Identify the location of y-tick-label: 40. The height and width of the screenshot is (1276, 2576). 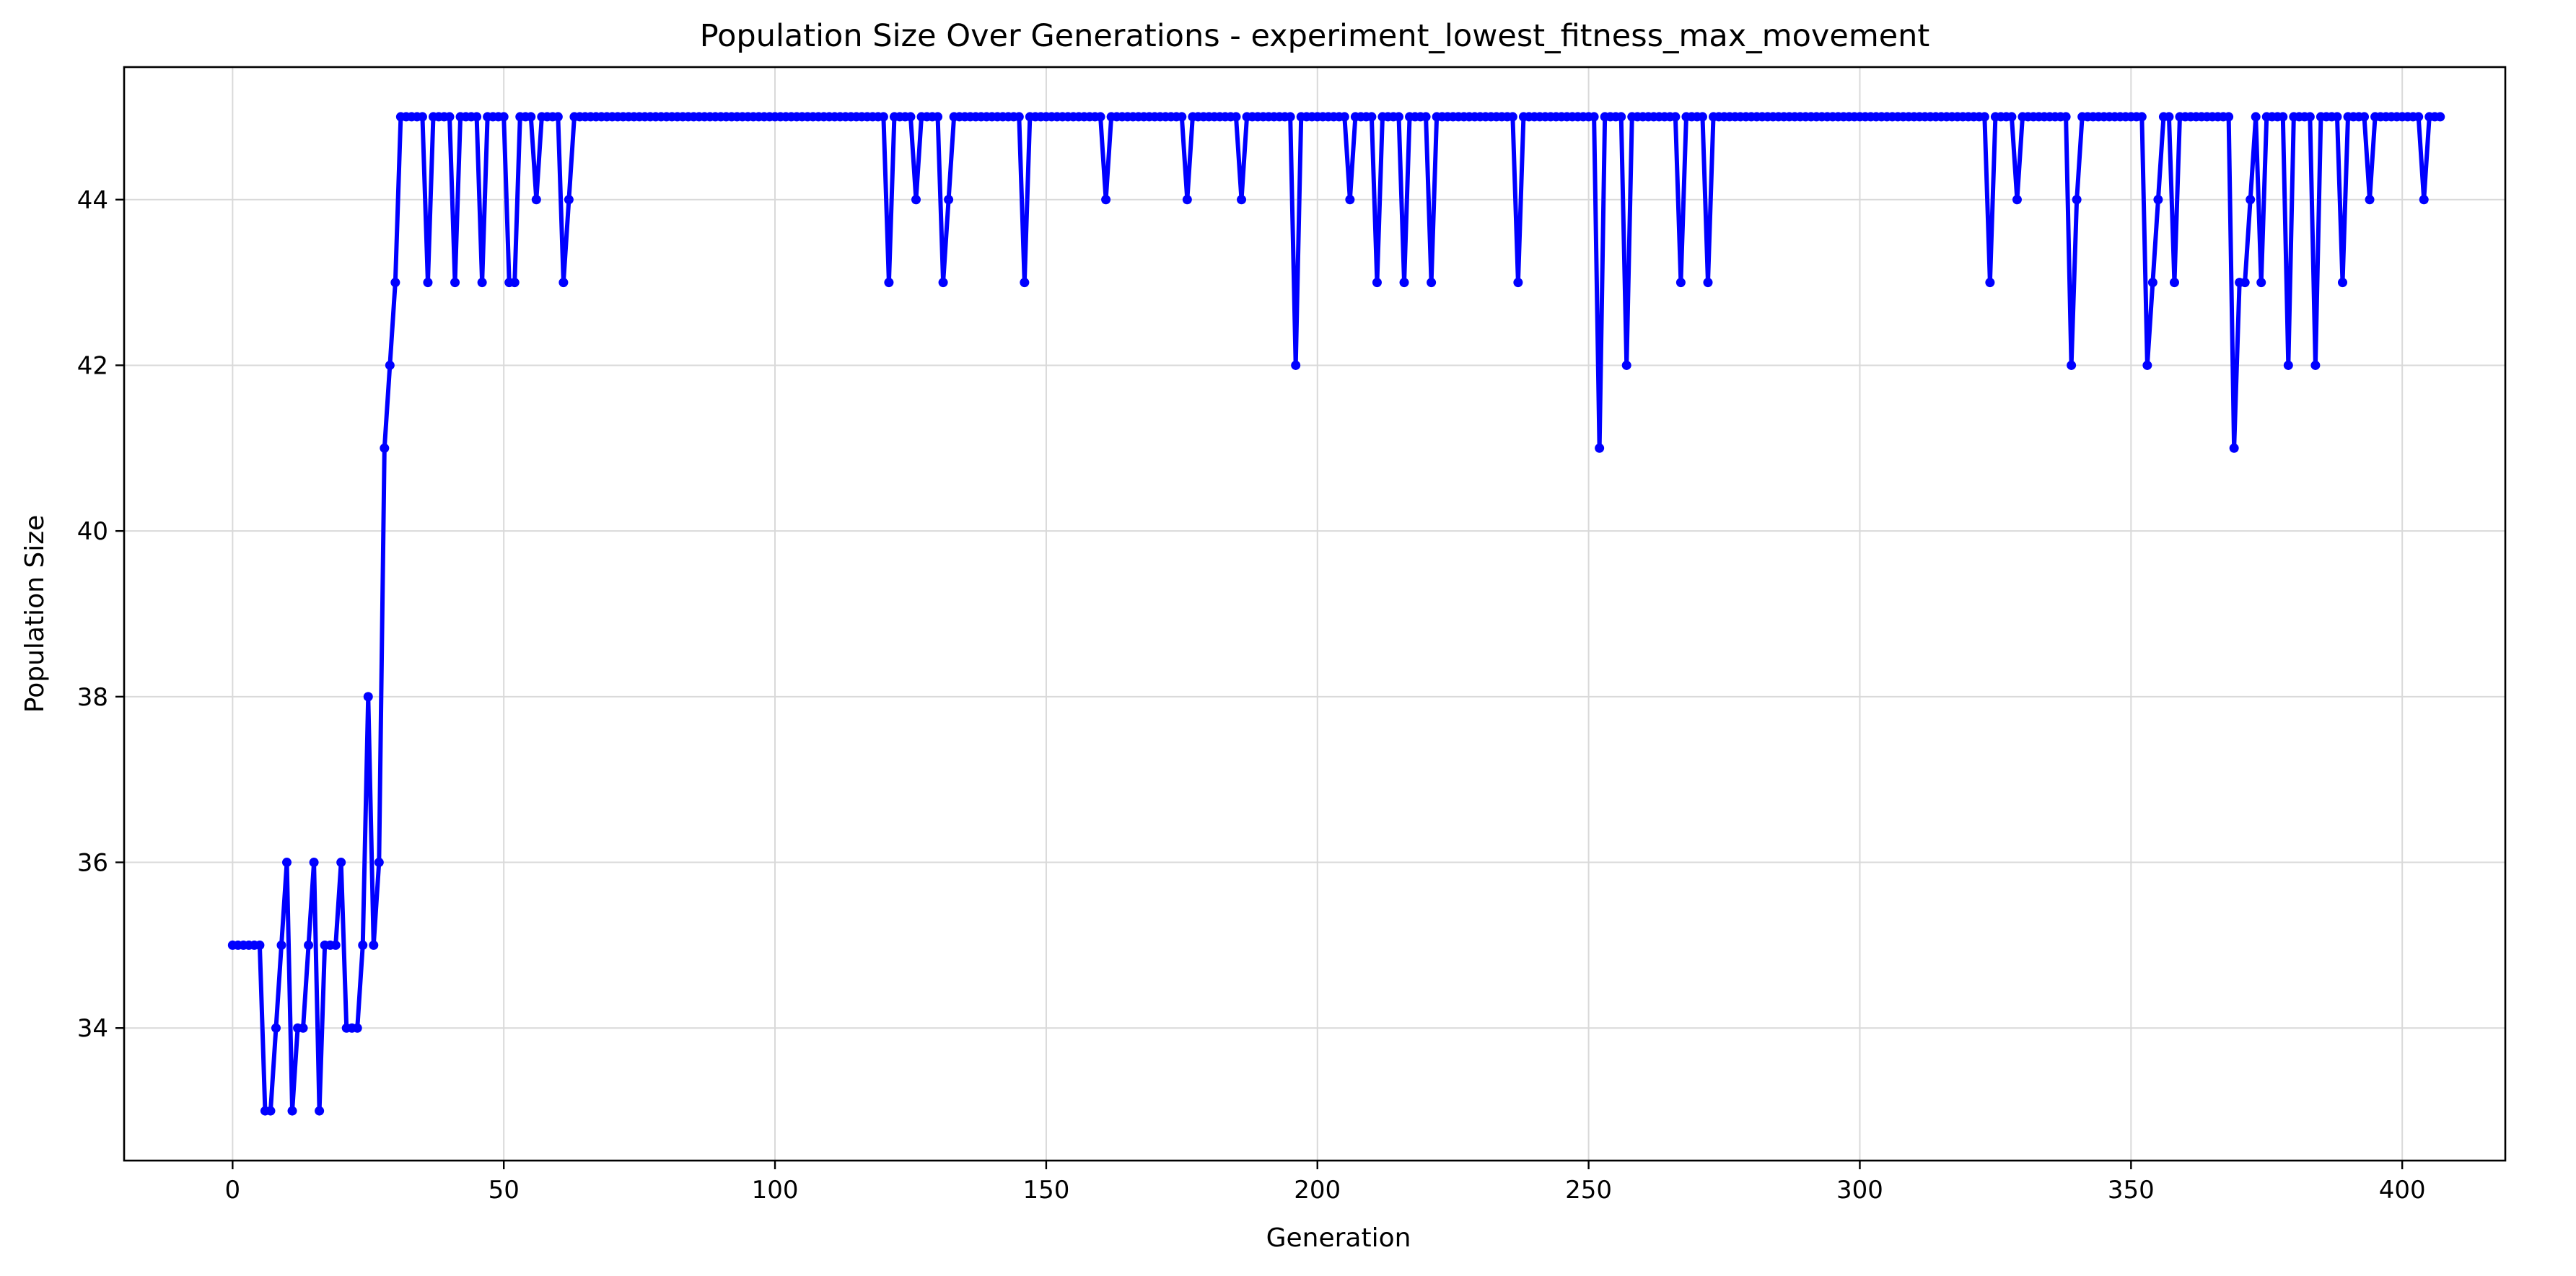
(92, 531).